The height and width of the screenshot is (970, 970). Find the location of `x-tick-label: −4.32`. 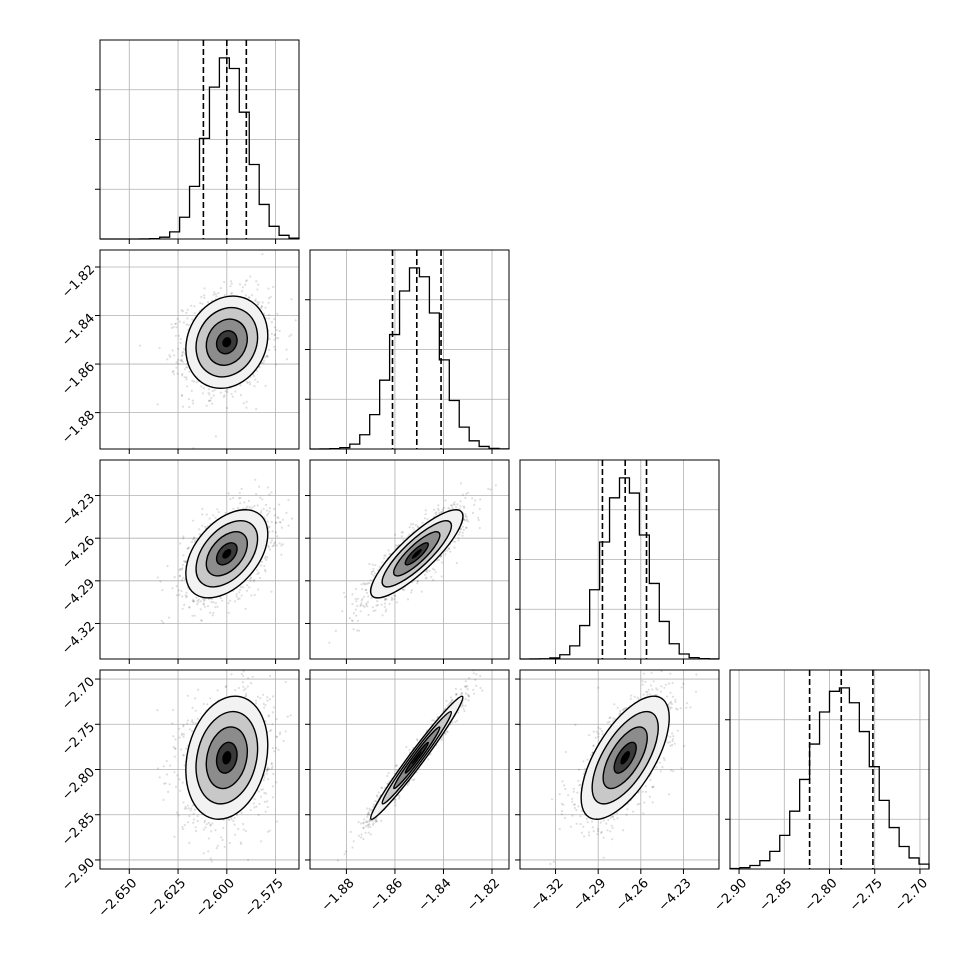

x-tick-label: −4.32 is located at coordinates (547, 895).